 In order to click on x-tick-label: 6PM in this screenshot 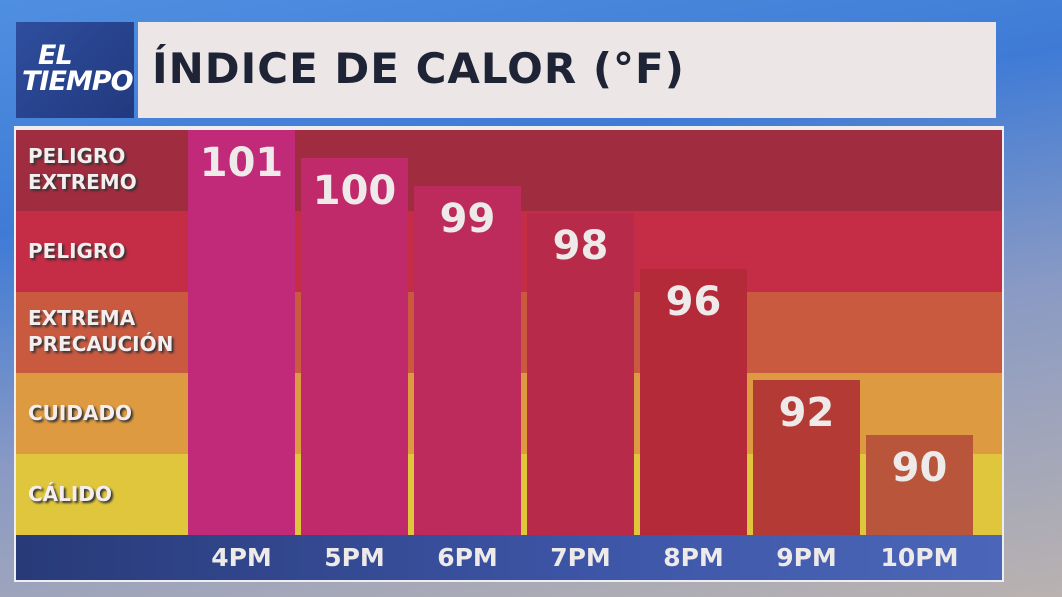, I will do `click(467, 557)`.